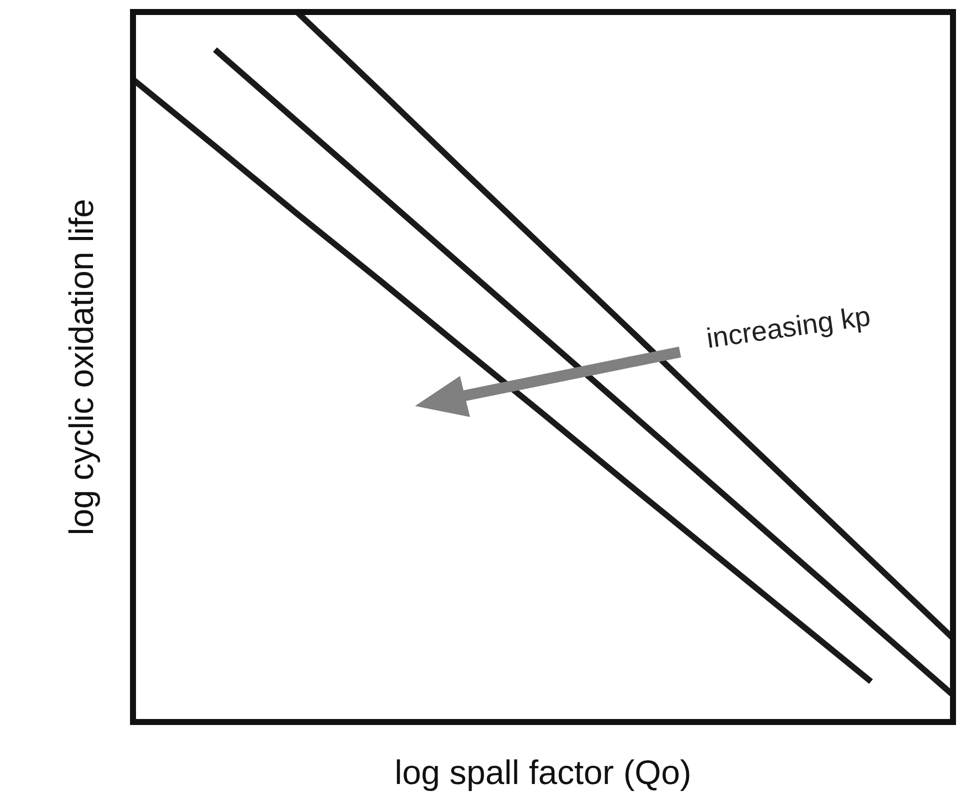  What do you see at coordinates (788, 327) in the screenshot?
I see `annotation: increasing kp` at bounding box center [788, 327].